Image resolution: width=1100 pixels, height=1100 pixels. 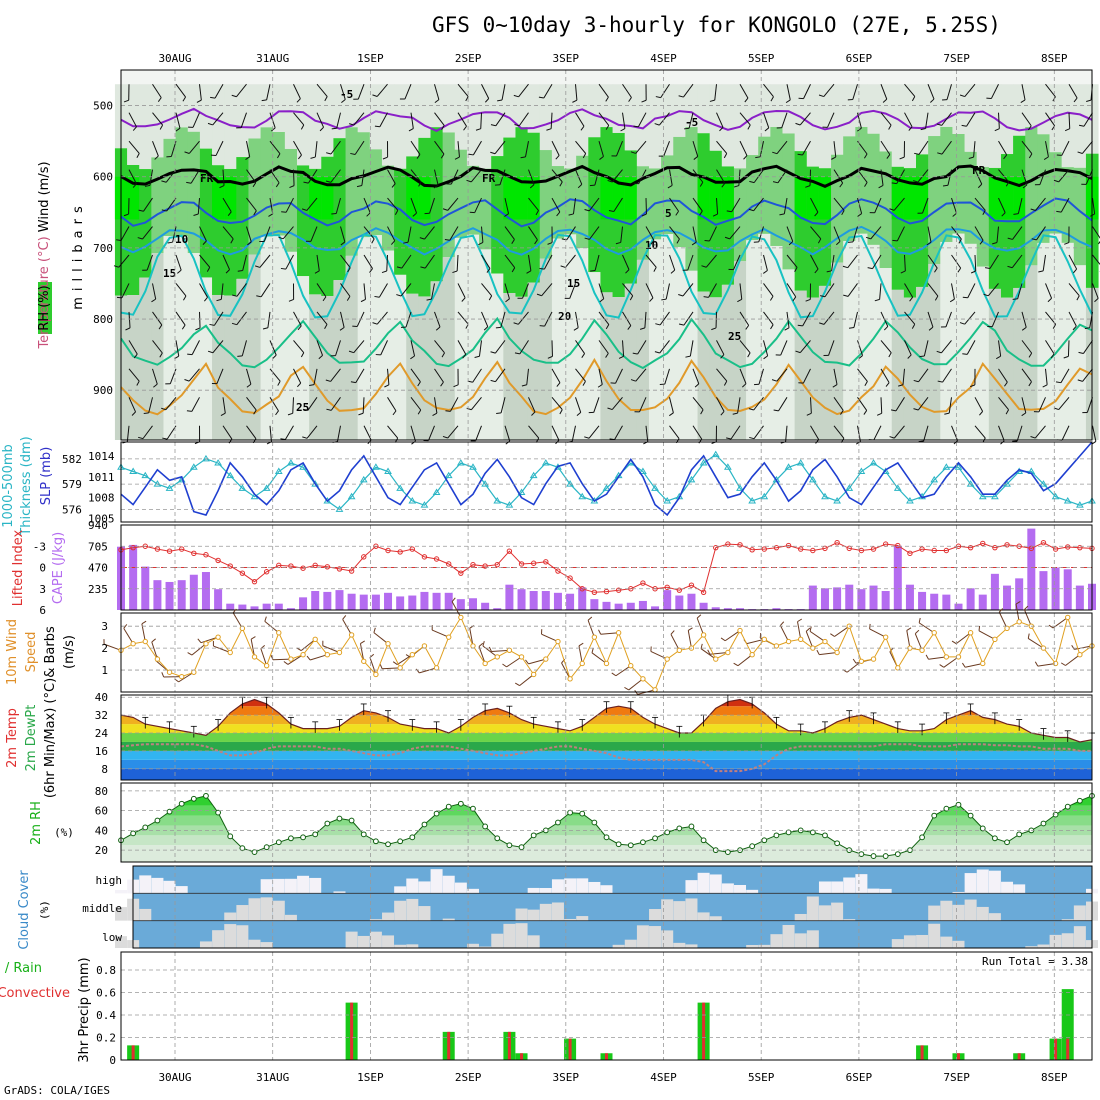 What do you see at coordinates (272, 1077) in the screenshot?
I see `date-label-bottom: 31AUG` at bounding box center [272, 1077].